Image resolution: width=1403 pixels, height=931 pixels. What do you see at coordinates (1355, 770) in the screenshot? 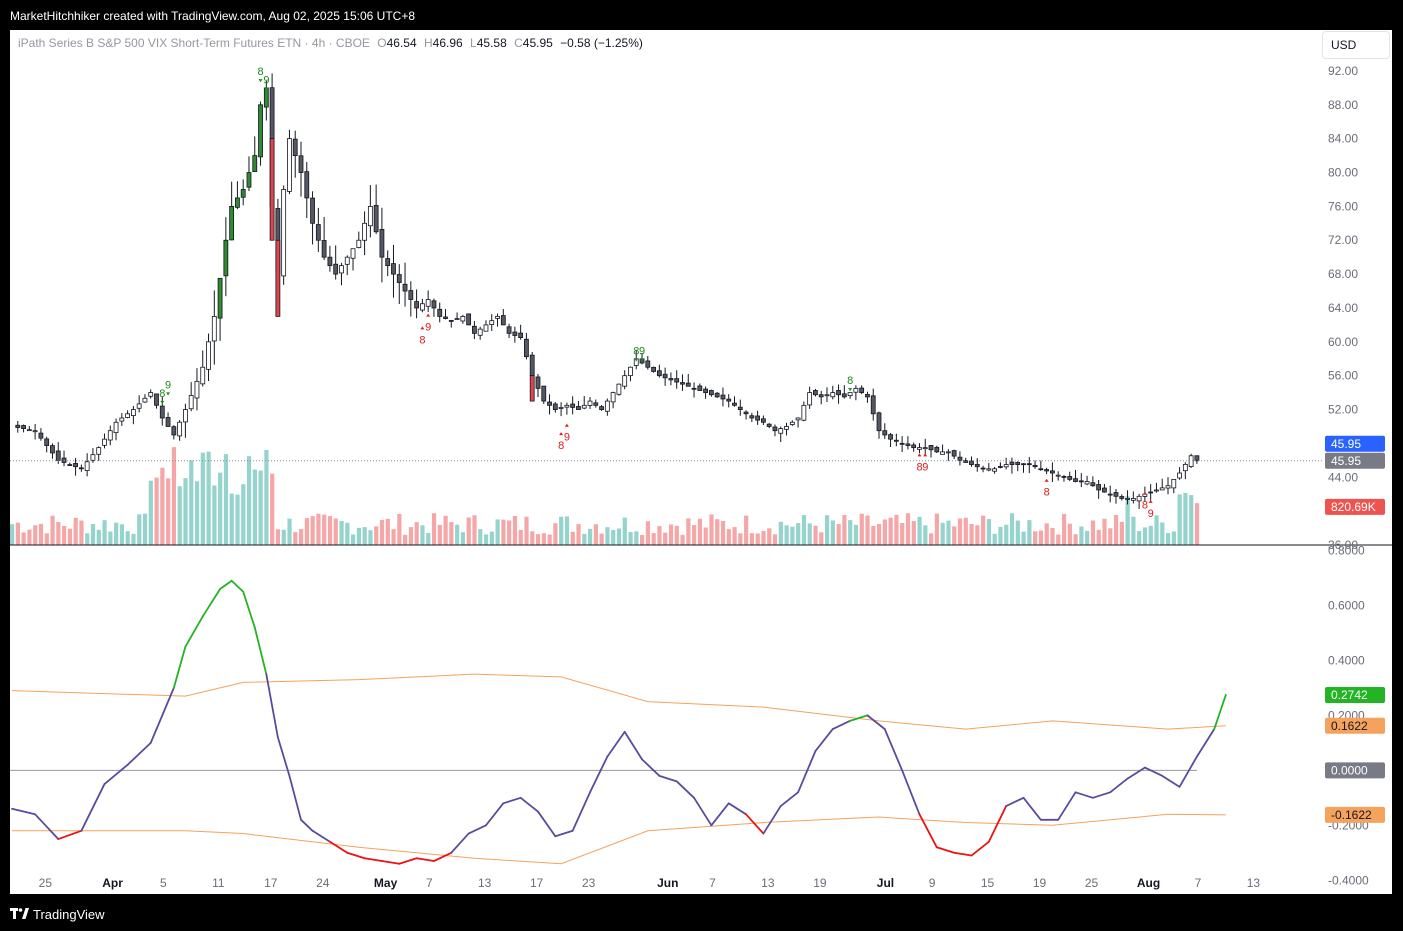
I see `zero-tag-bg` at bounding box center [1355, 770].